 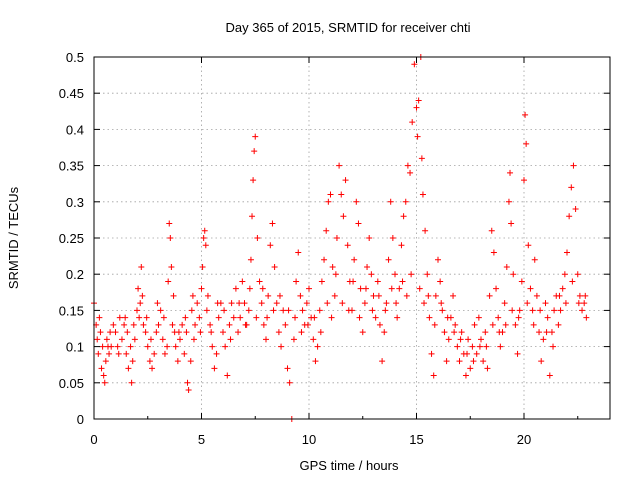 What do you see at coordinates (201, 439) in the screenshot?
I see `x-tick-label: 5` at bounding box center [201, 439].